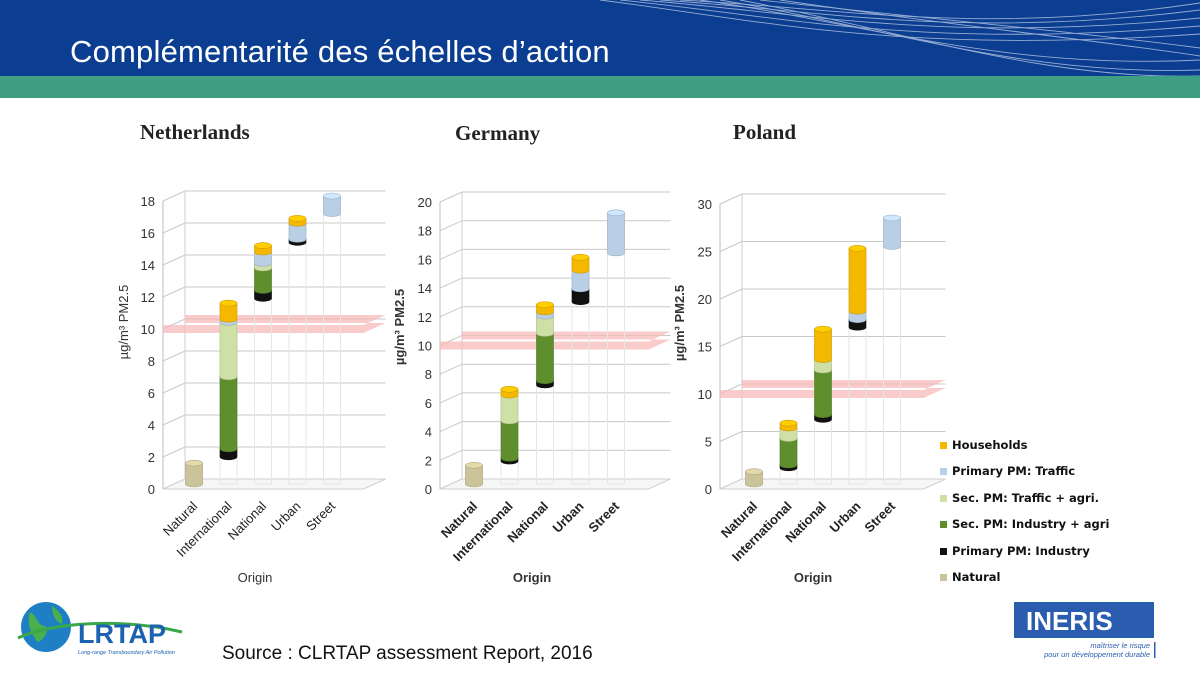 The image size is (1200, 675). What do you see at coordinates (340, 51) in the screenshot?
I see `slide-title: Complémentarité des échelles d’action` at bounding box center [340, 51].